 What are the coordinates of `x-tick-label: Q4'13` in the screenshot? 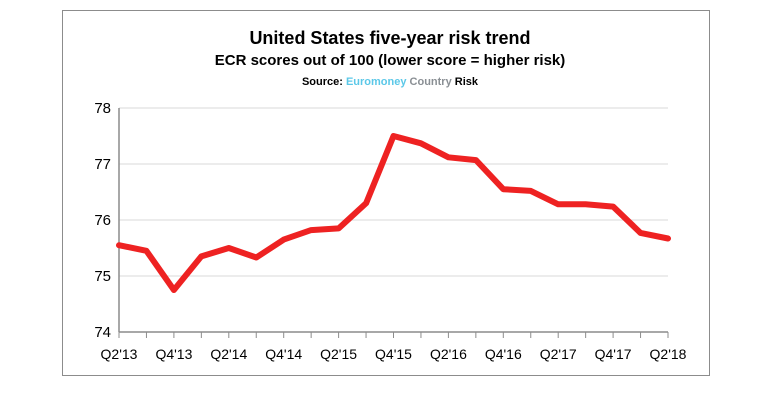 It's located at (173, 354).